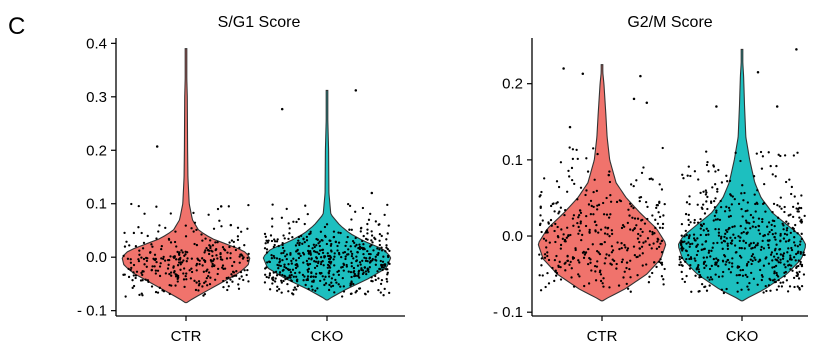 This screenshot has width=813, height=348. What do you see at coordinates (372, 193) in the screenshot?
I see `sg1-outlier-point` at bounding box center [372, 193].